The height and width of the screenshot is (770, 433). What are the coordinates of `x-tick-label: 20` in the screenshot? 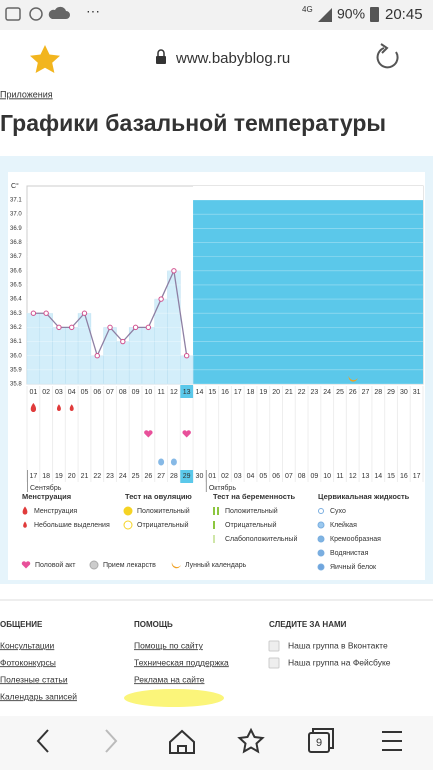 It's located at (276, 392).